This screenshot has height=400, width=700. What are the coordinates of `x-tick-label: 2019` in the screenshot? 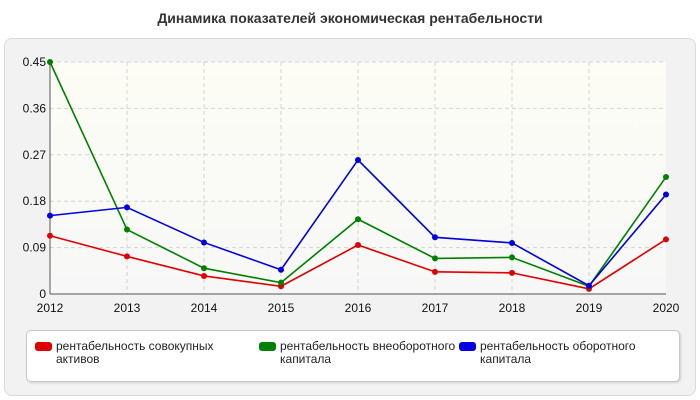 It's located at (589, 308).